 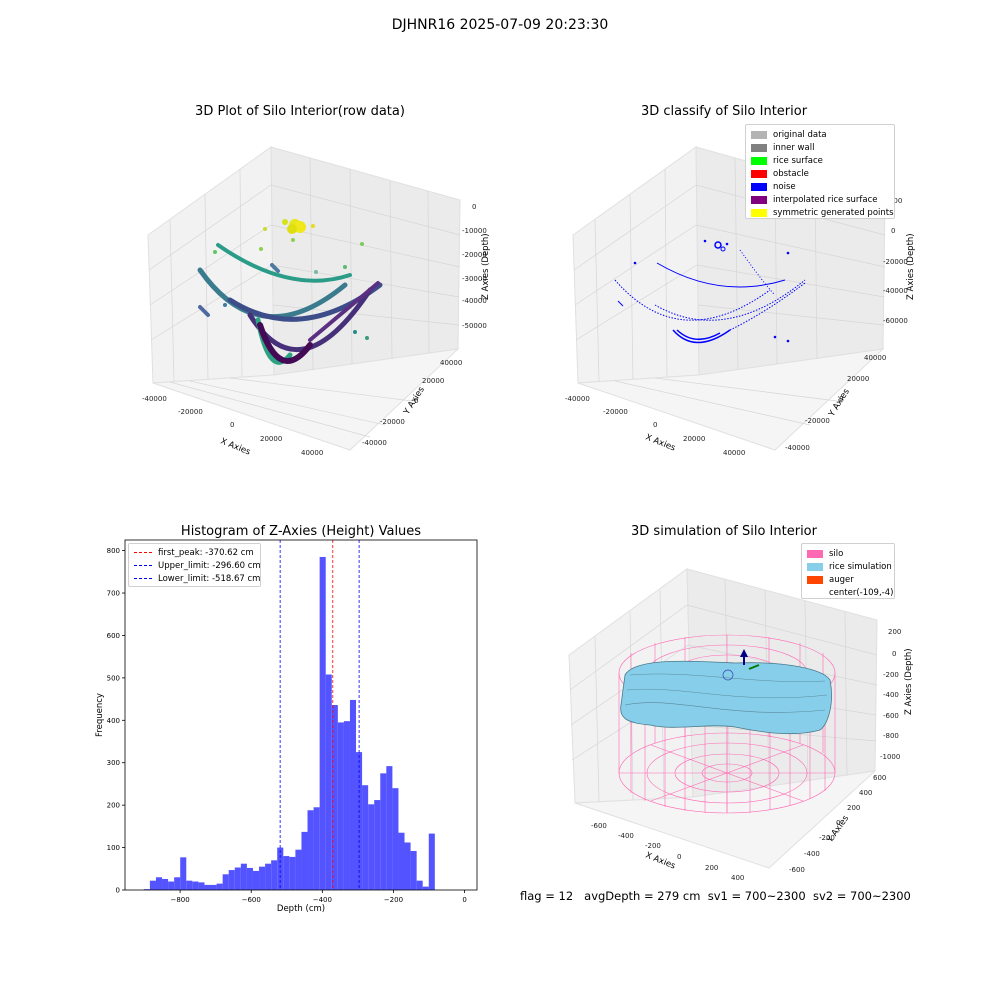 I want to click on legend-entry-silo: silo, so click(x=848, y=553).